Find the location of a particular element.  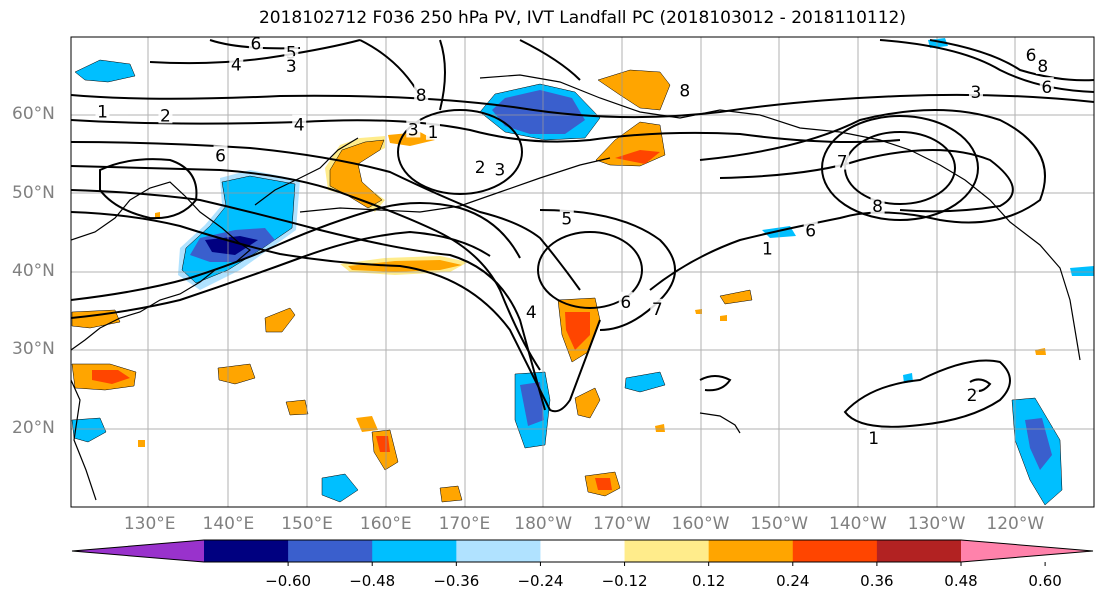

colorbar-outline is located at coordinates (582, 551).